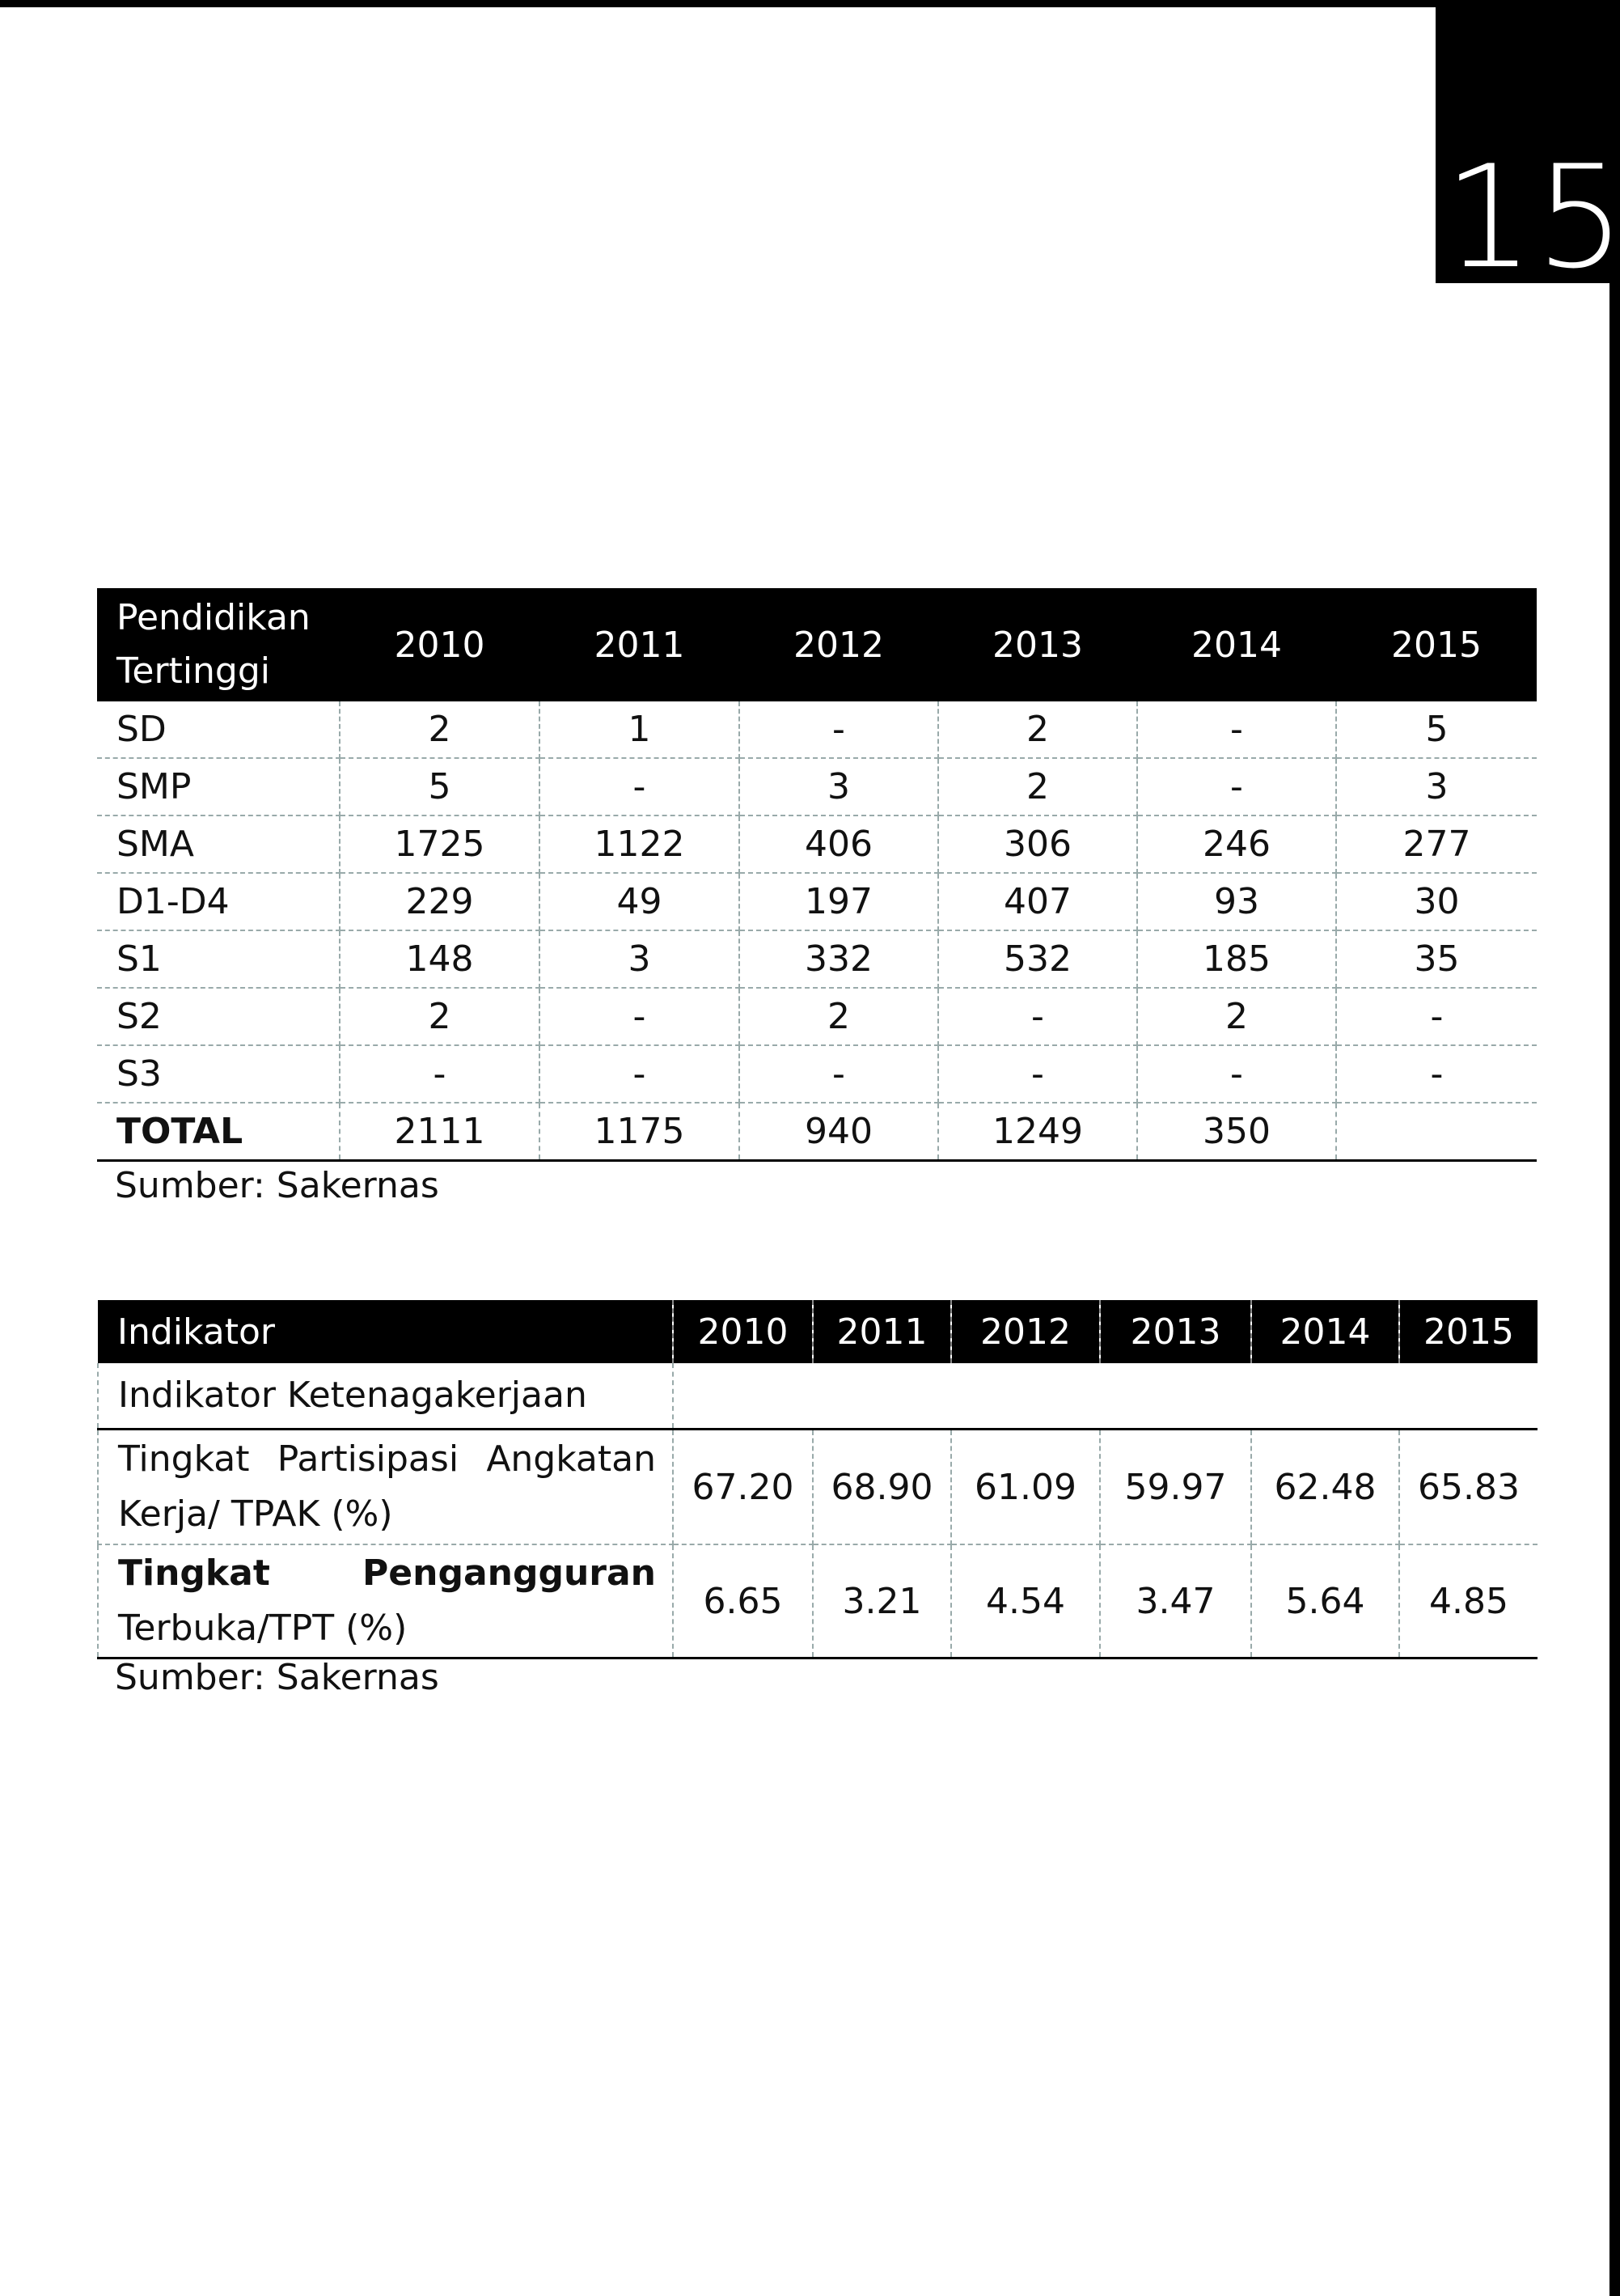  I want to click on table-cell: 1249, so click(1038, 1132).